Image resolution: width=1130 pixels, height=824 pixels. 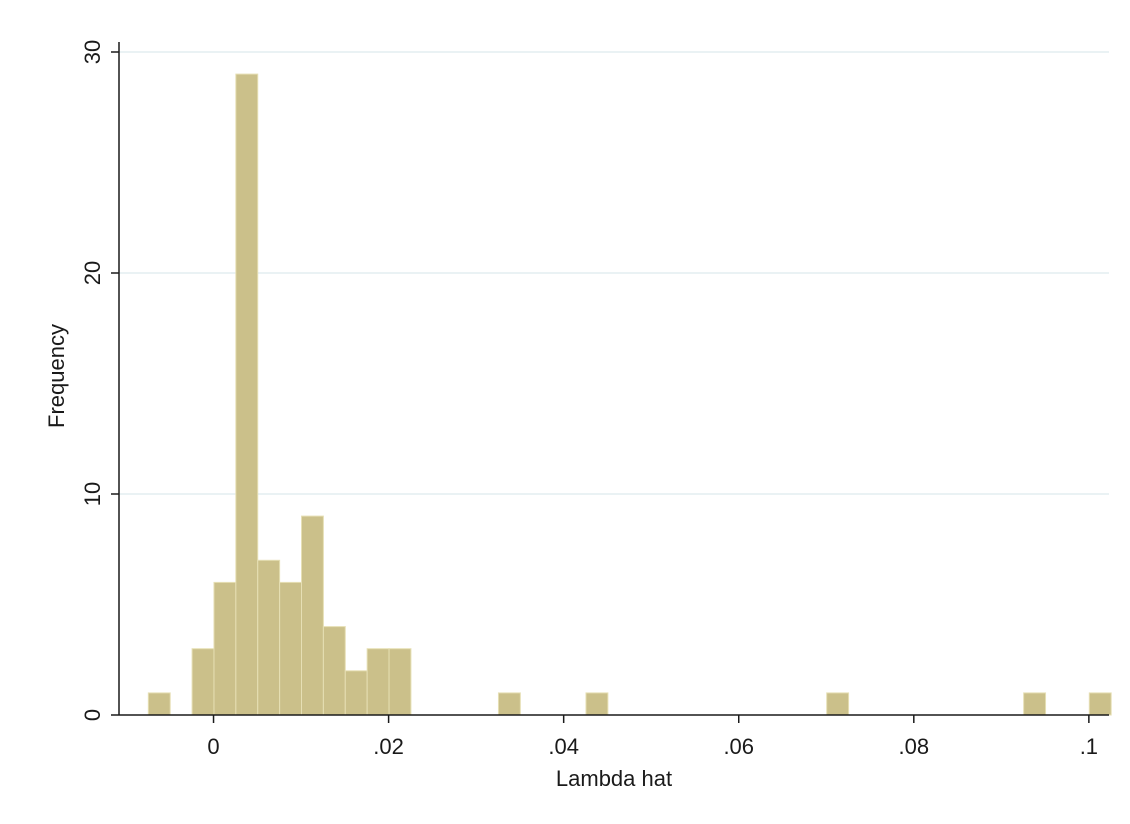 I want to click on x-tick-label-5: .1, so click(x=1089, y=746).